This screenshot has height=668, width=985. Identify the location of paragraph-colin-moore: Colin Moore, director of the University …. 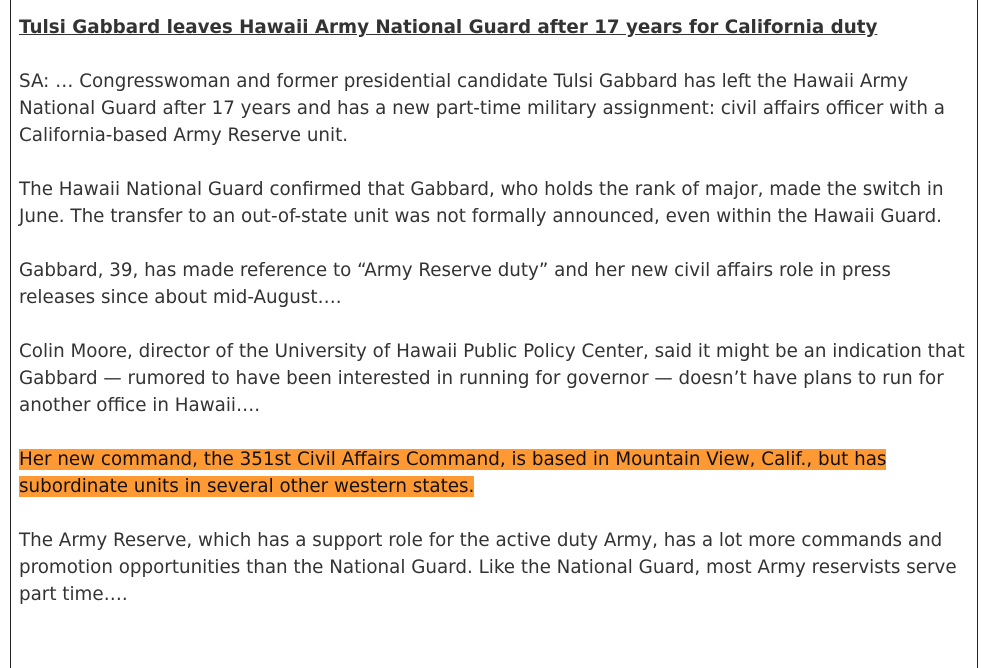
(492, 378).